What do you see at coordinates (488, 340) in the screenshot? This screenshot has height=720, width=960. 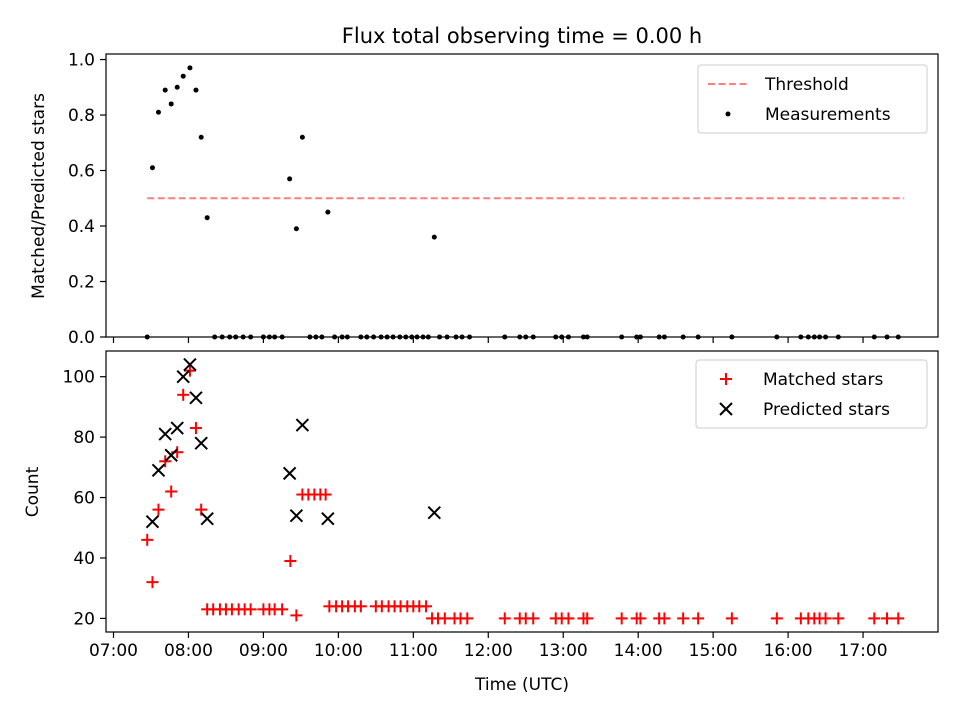 I see `top-x-ticks` at bounding box center [488, 340].